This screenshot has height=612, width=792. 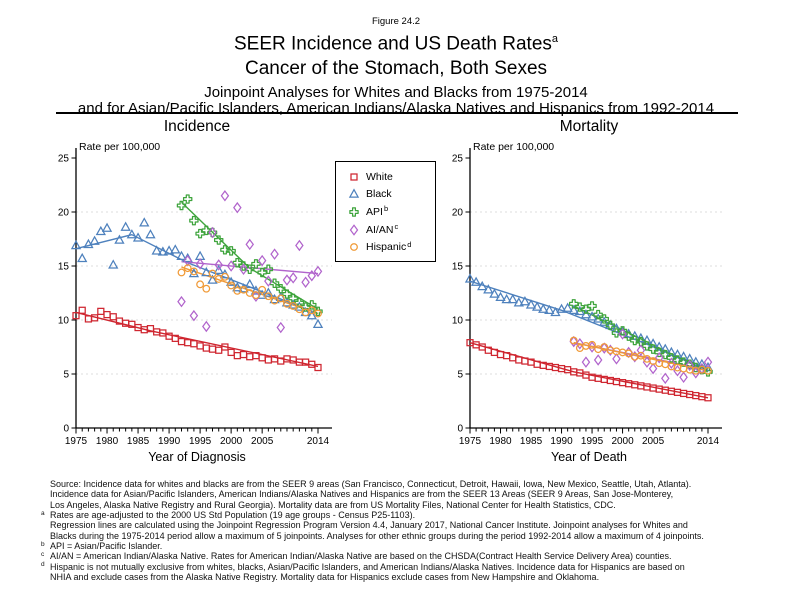 I want to click on legend-label: Black, so click(x=379, y=194).